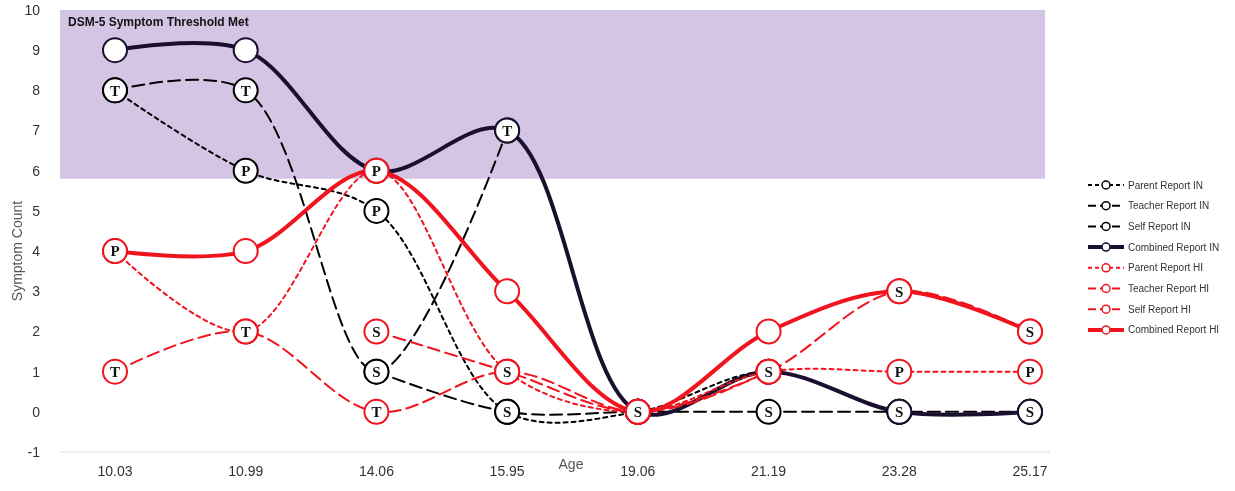 The width and height of the screenshot is (1235, 491). I want to click on legend-label: Self Report IN, so click(1159, 226).